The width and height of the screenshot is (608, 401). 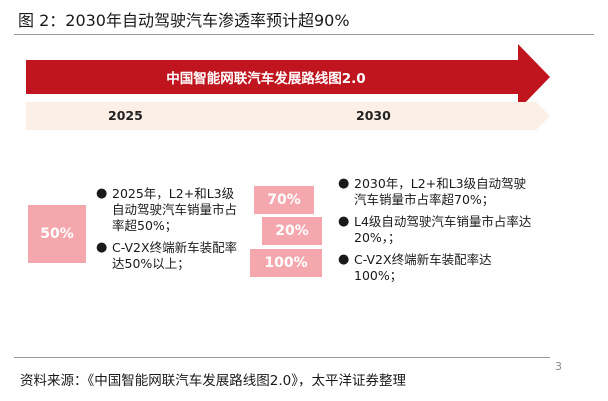 What do you see at coordinates (282, 357) in the screenshot?
I see `footer-divider` at bounding box center [282, 357].